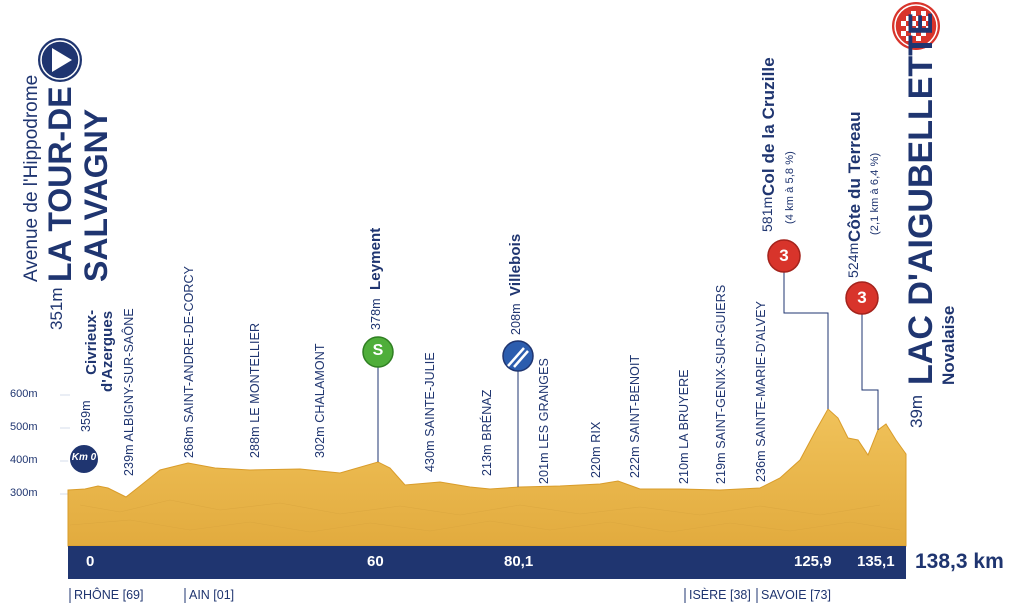 This screenshot has width=1024, height=614. I want to click on elevation-axis-label: 300m, so click(24, 493).